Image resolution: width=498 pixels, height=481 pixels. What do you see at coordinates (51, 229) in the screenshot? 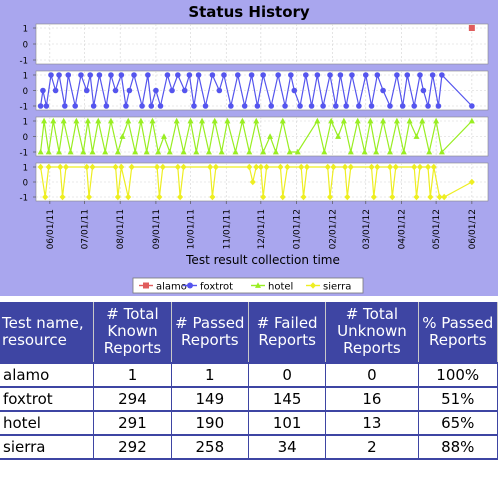
I see `x-tick-label: 06/01/11` at bounding box center [51, 229].